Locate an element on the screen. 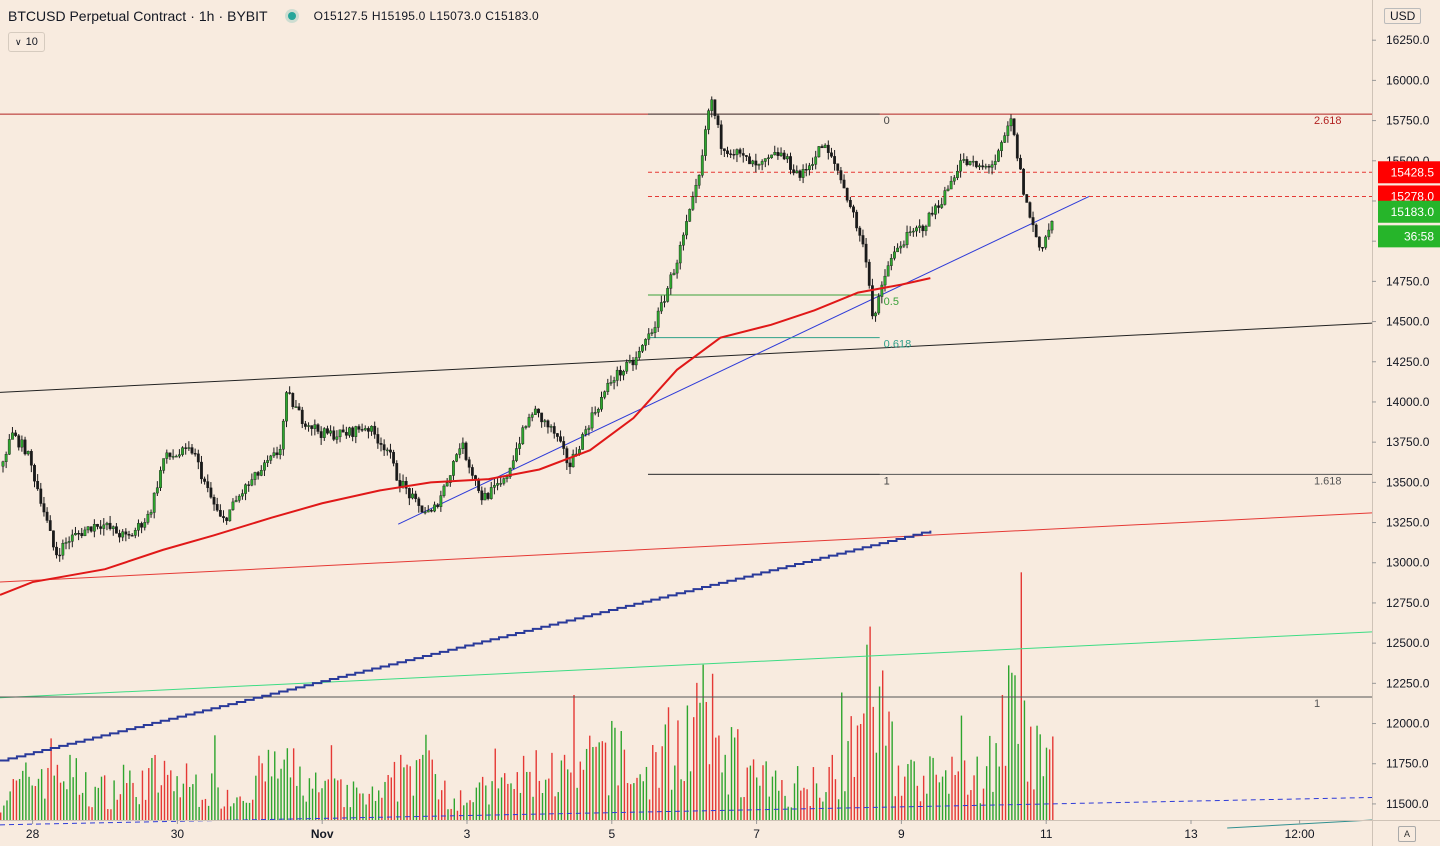 This screenshot has height=846, width=1440. exchange-label: BYBIT is located at coordinates (247, 16).